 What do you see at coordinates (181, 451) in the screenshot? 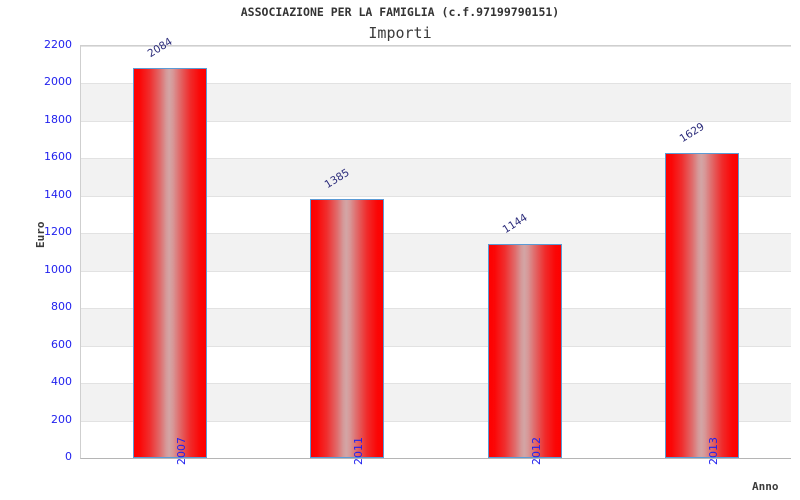
I see `x-axis-tick-label: 2007` at bounding box center [181, 451].